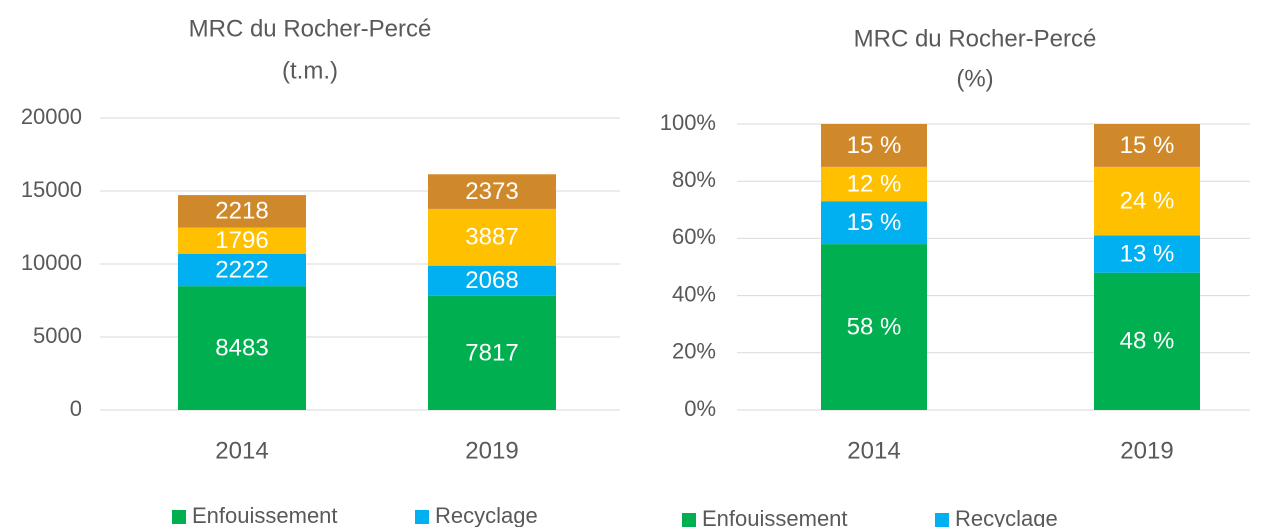 This screenshot has width=1275, height=532. Describe the element at coordinates (688, 122) in the screenshot. I see `y-tick-label: 100%` at that location.